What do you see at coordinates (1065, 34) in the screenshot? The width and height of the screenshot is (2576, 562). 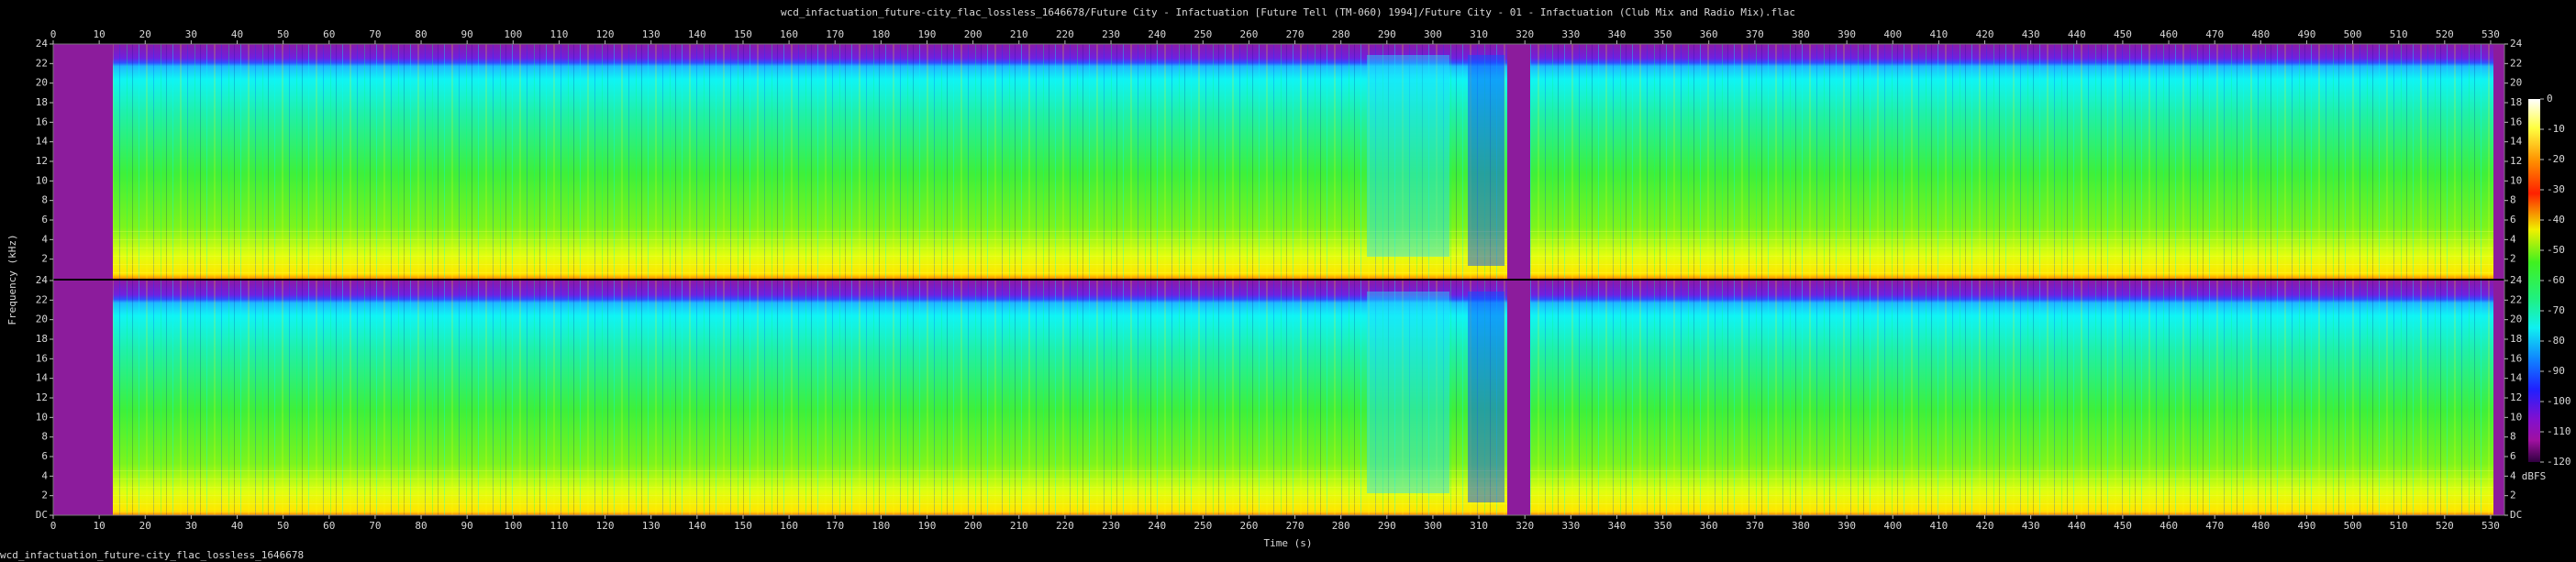 I see `x-tick-label: 220` at bounding box center [1065, 34].